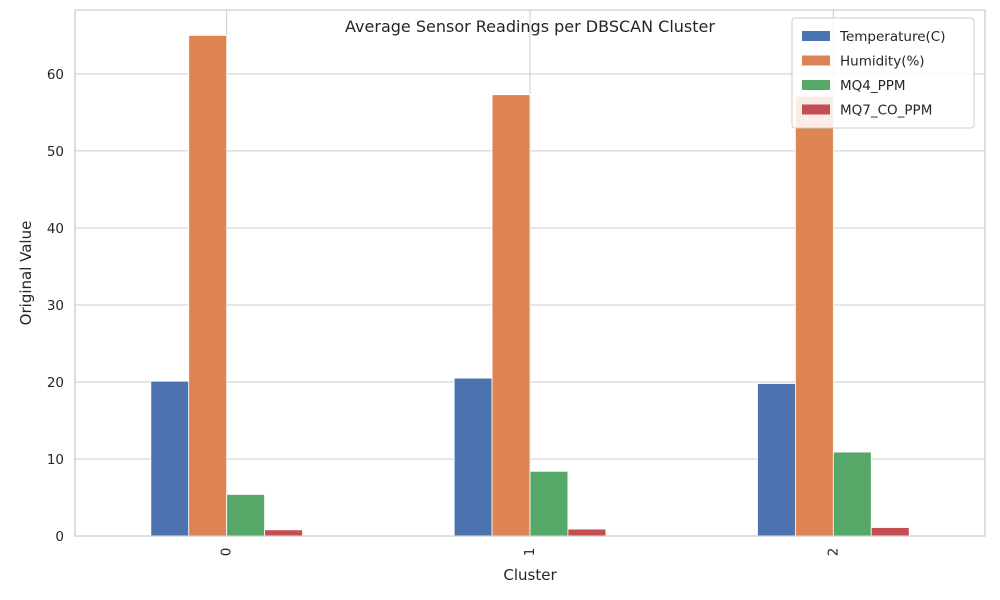 The height and width of the screenshot is (600, 1000). Describe the element at coordinates (55, 383) in the screenshot. I see `y-tick-label: 20` at that location.